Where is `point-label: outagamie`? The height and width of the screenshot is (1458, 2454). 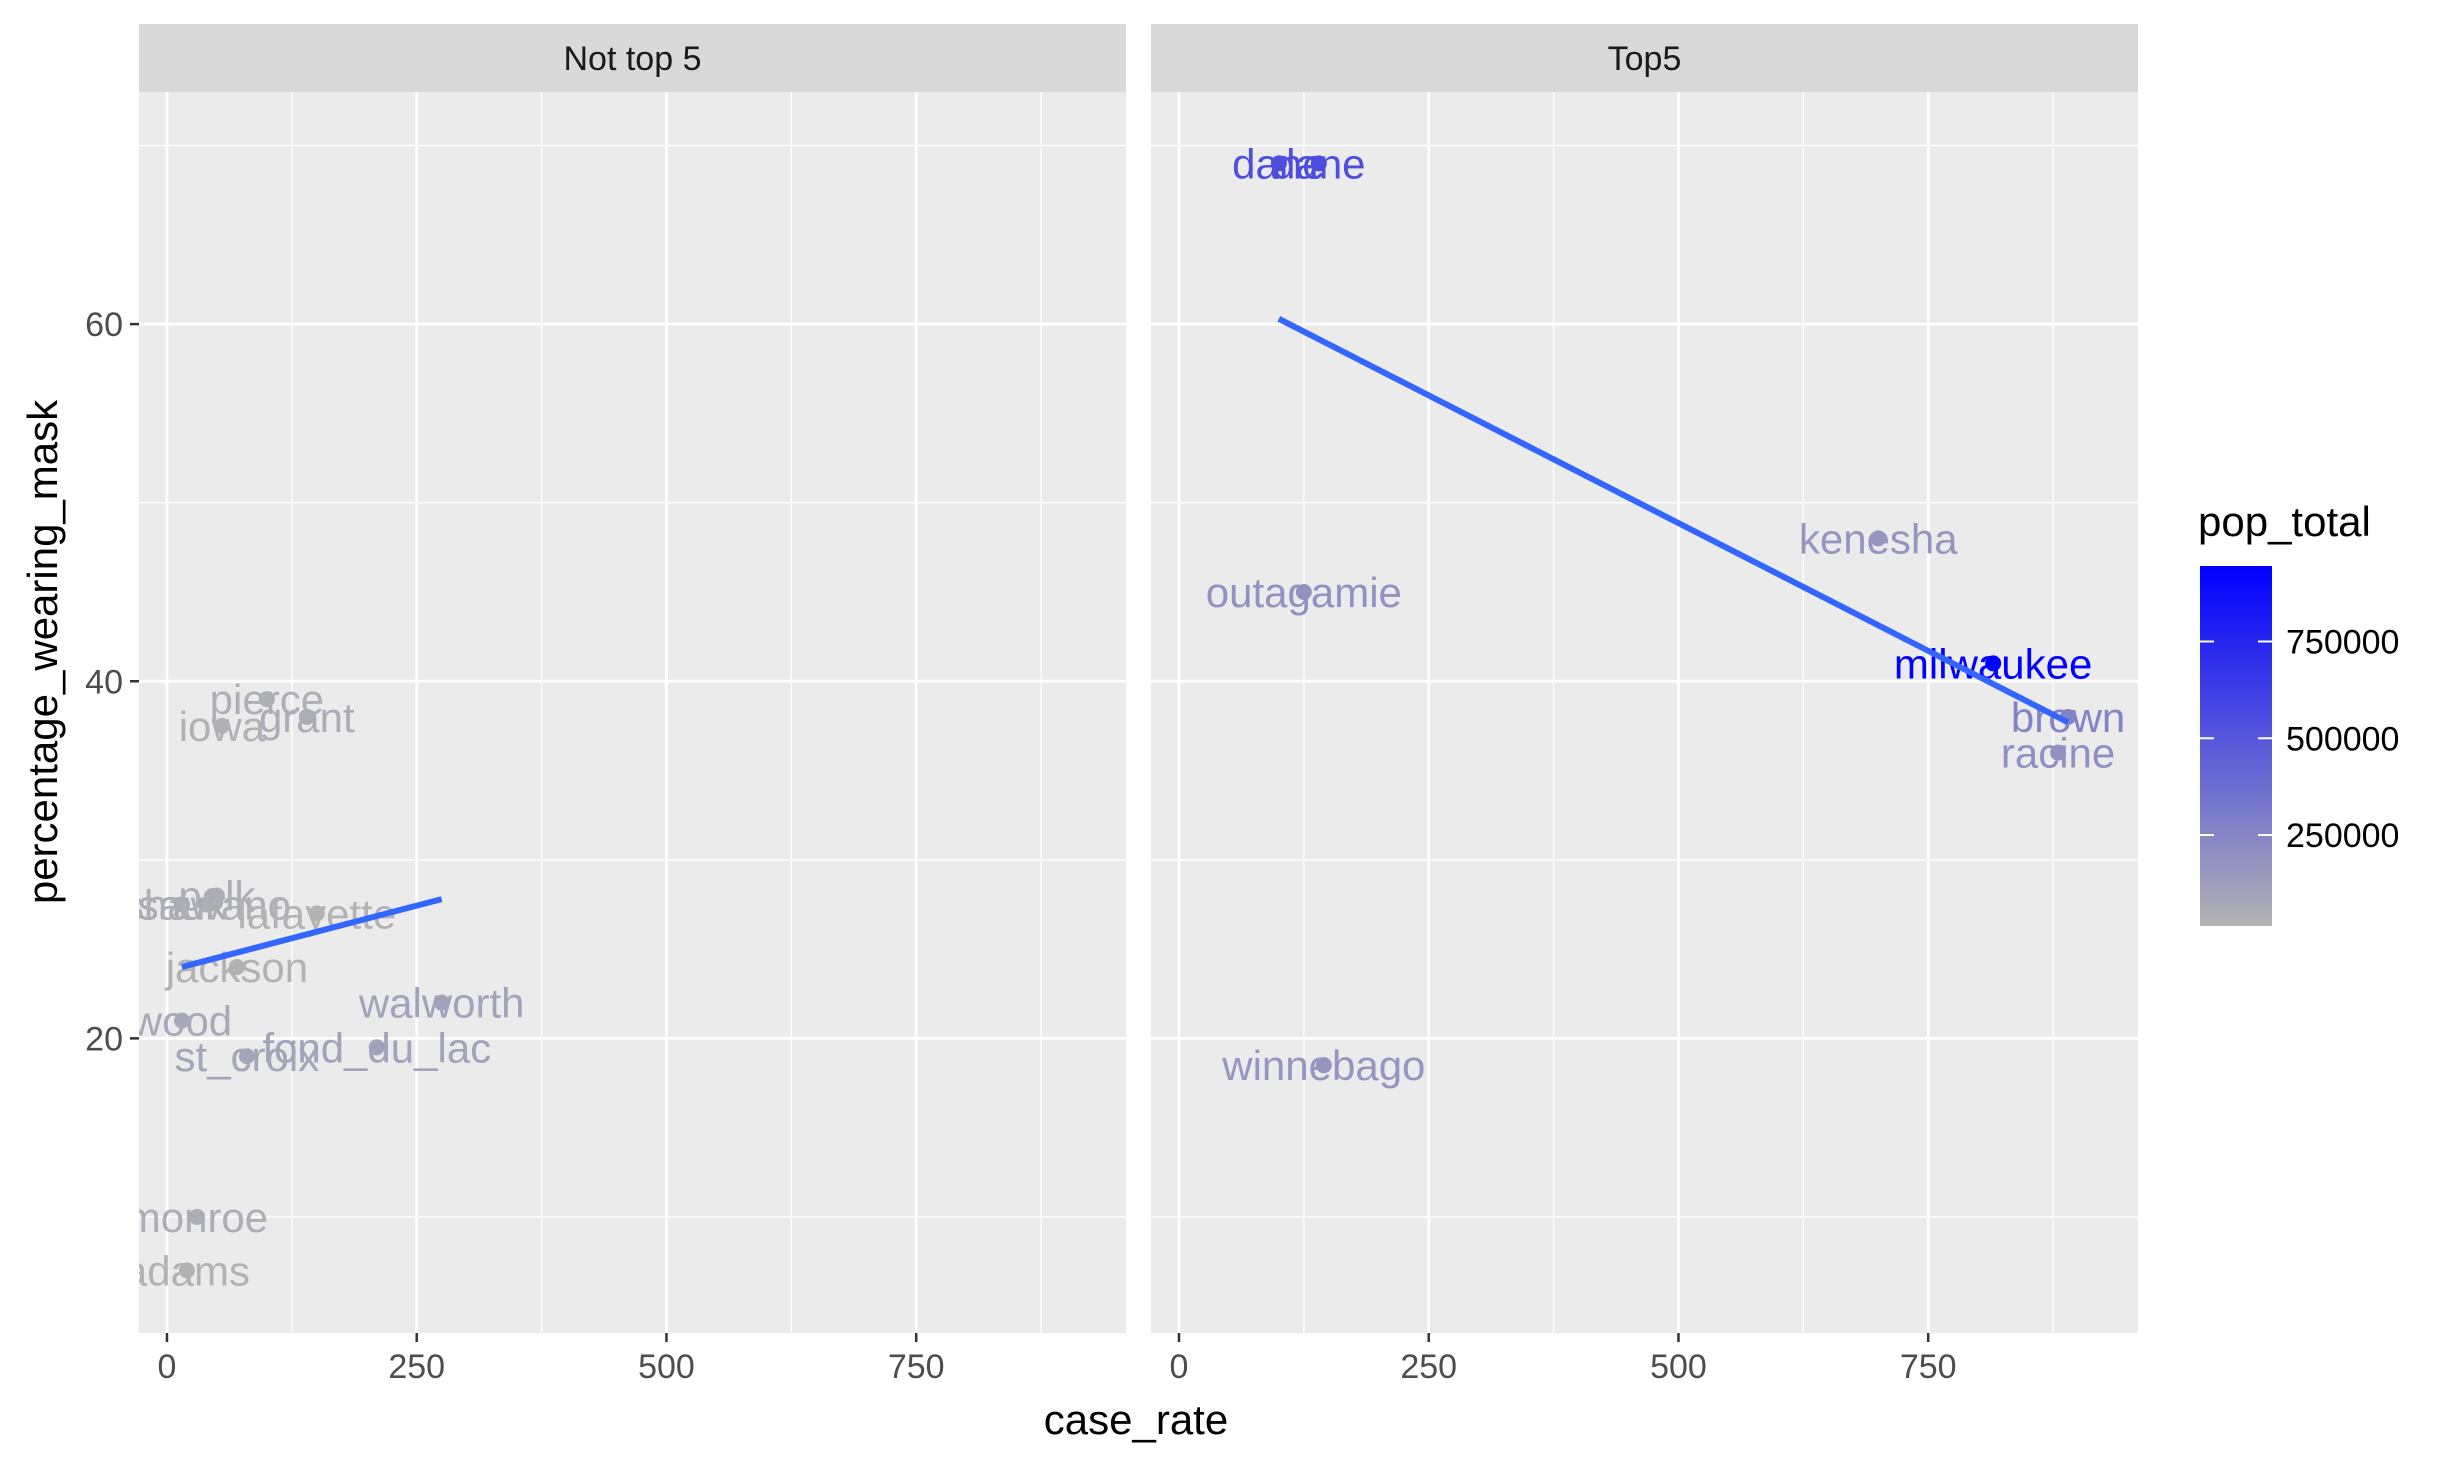
point-label: outagamie is located at coordinates (1304, 592).